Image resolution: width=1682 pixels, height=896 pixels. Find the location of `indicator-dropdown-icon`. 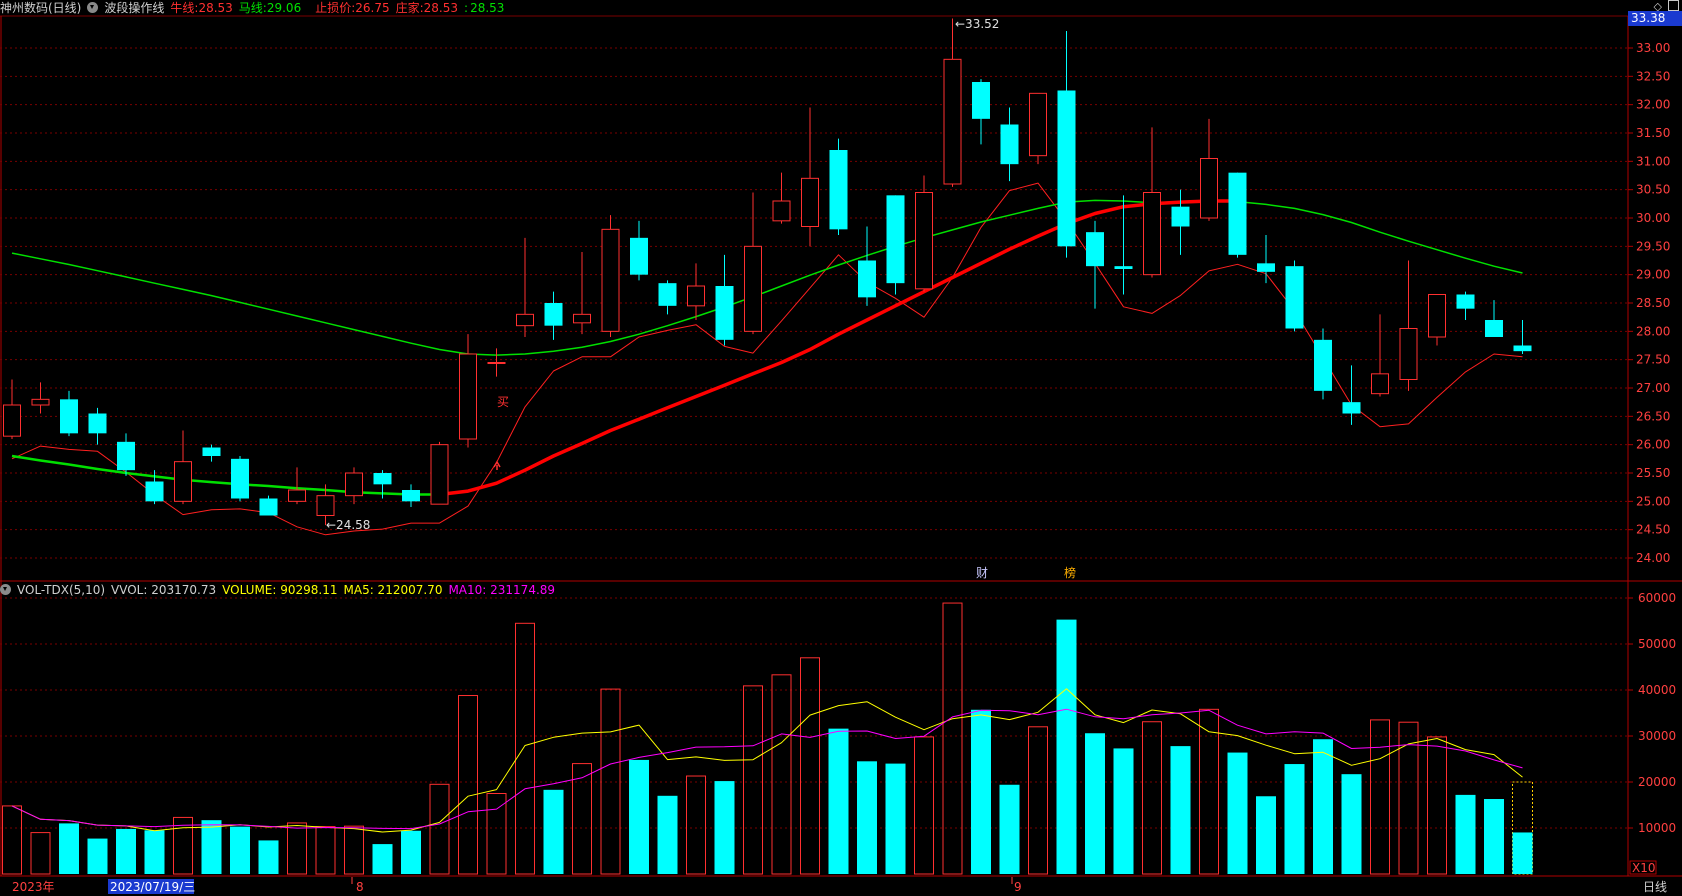

indicator-dropdown-icon is located at coordinates (93, 7).